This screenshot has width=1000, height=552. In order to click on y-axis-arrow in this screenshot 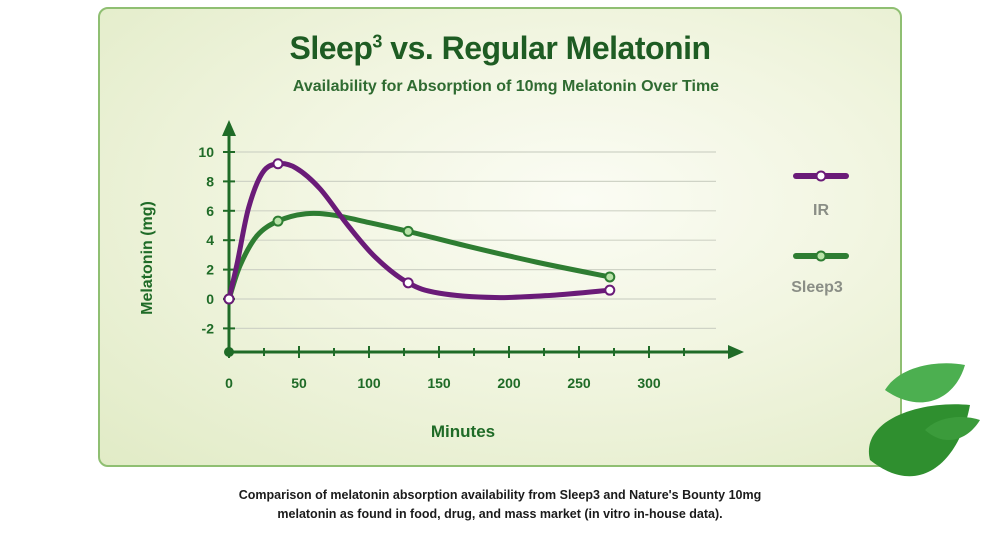, I will do `click(229, 128)`.